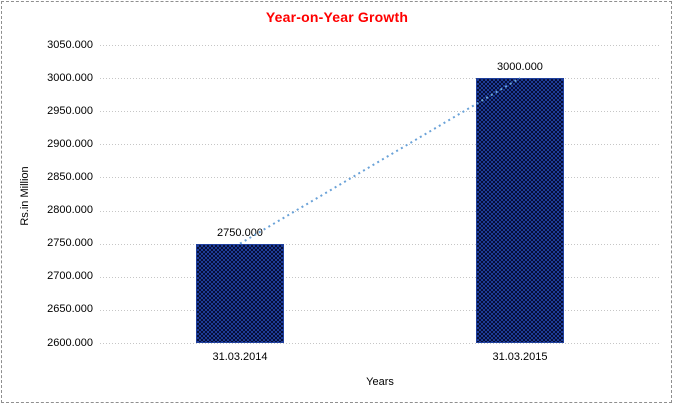 Image resolution: width=674 pixels, height=410 pixels. What do you see at coordinates (520, 357) in the screenshot?
I see `x-category-label: 31.03.2015` at bounding box center [520, 357].